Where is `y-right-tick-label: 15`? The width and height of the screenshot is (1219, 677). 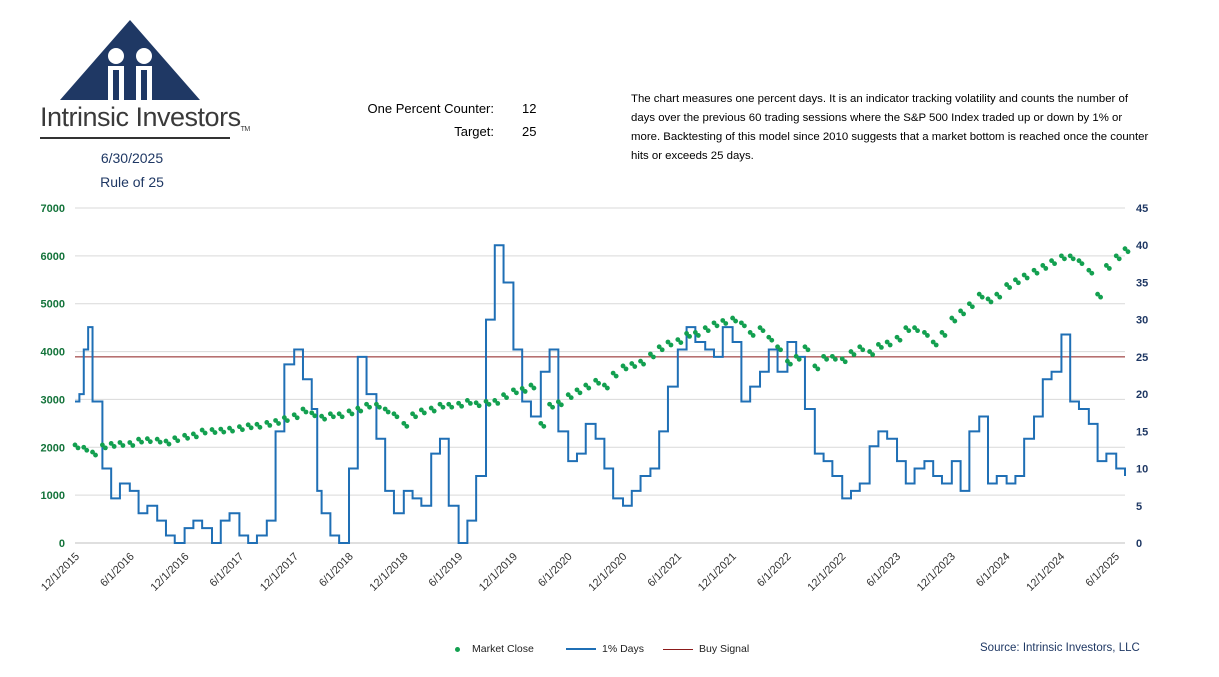 y-right-tick-label: 15 is located at coordinates (1142, 432).